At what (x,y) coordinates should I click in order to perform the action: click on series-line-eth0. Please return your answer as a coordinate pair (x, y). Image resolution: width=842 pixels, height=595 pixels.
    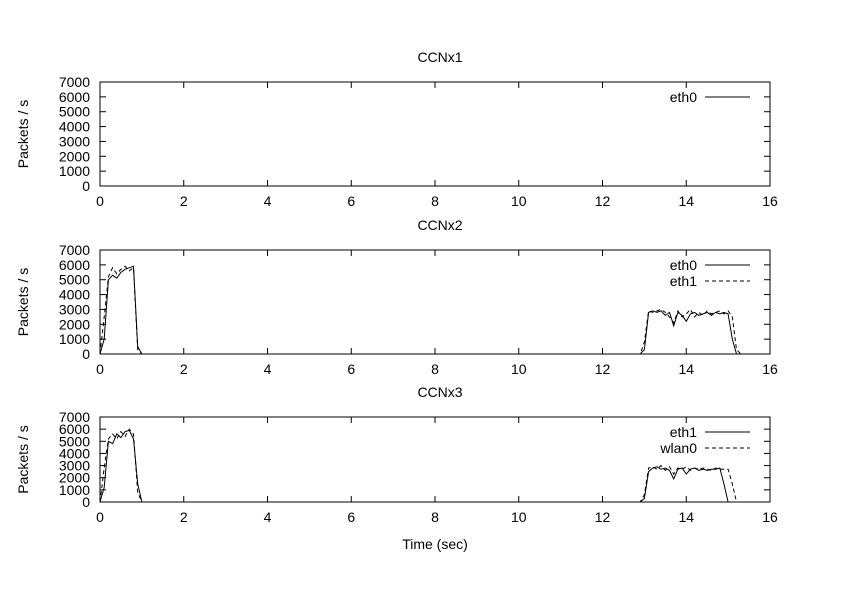
    Looking at the image, I should click on (434, 310).